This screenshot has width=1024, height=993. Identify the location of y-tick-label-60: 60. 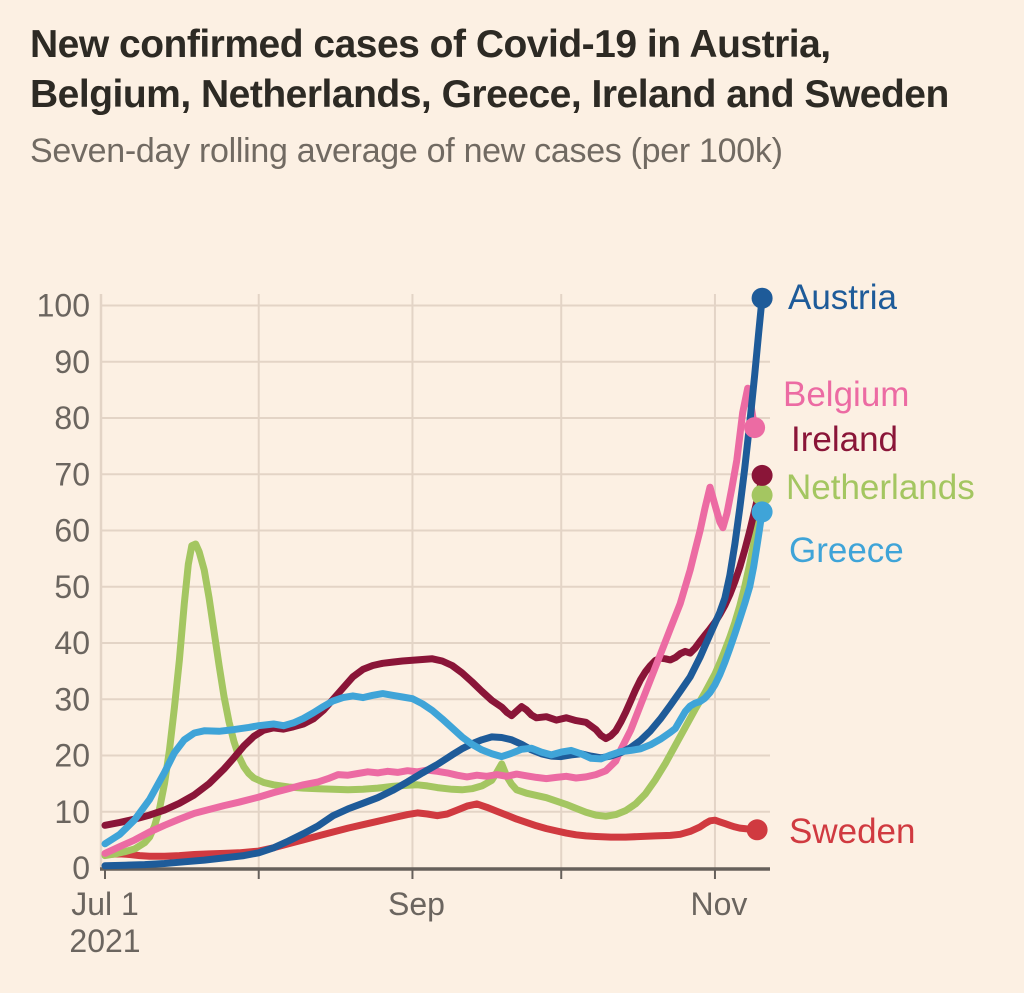
(72, 531).